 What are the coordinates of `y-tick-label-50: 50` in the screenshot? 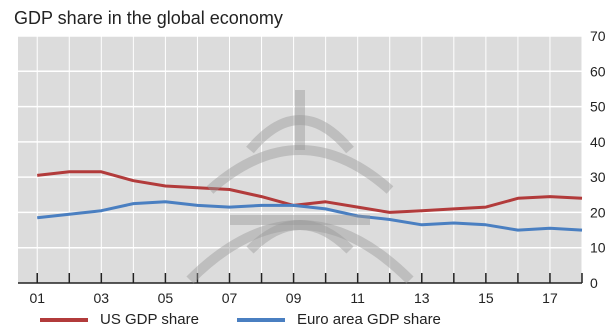 It's located at (598, 107).